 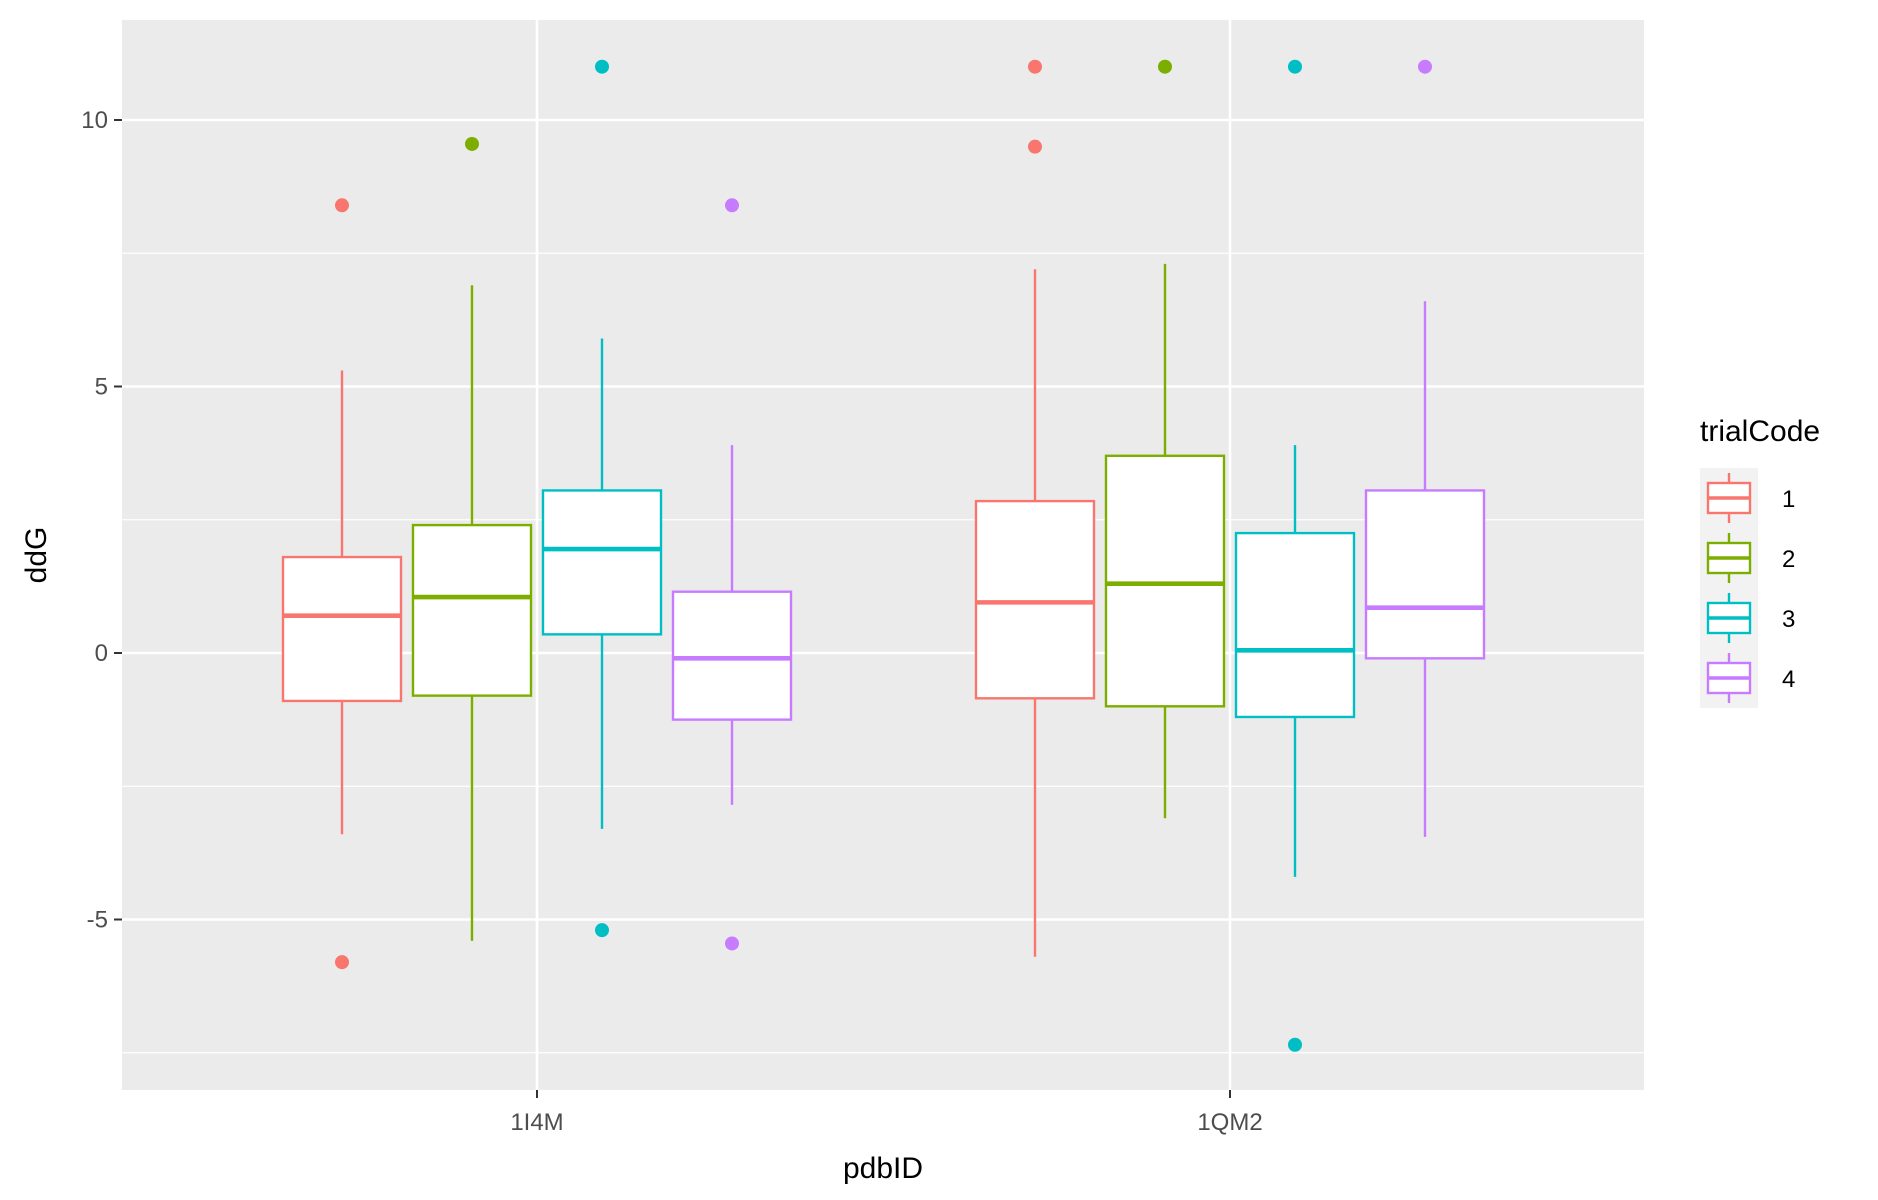 What do you see at coordinates (732, 574) in the screenshot?
I see `box-group-trial-4-1I4M` at bounding box center [732, 574].